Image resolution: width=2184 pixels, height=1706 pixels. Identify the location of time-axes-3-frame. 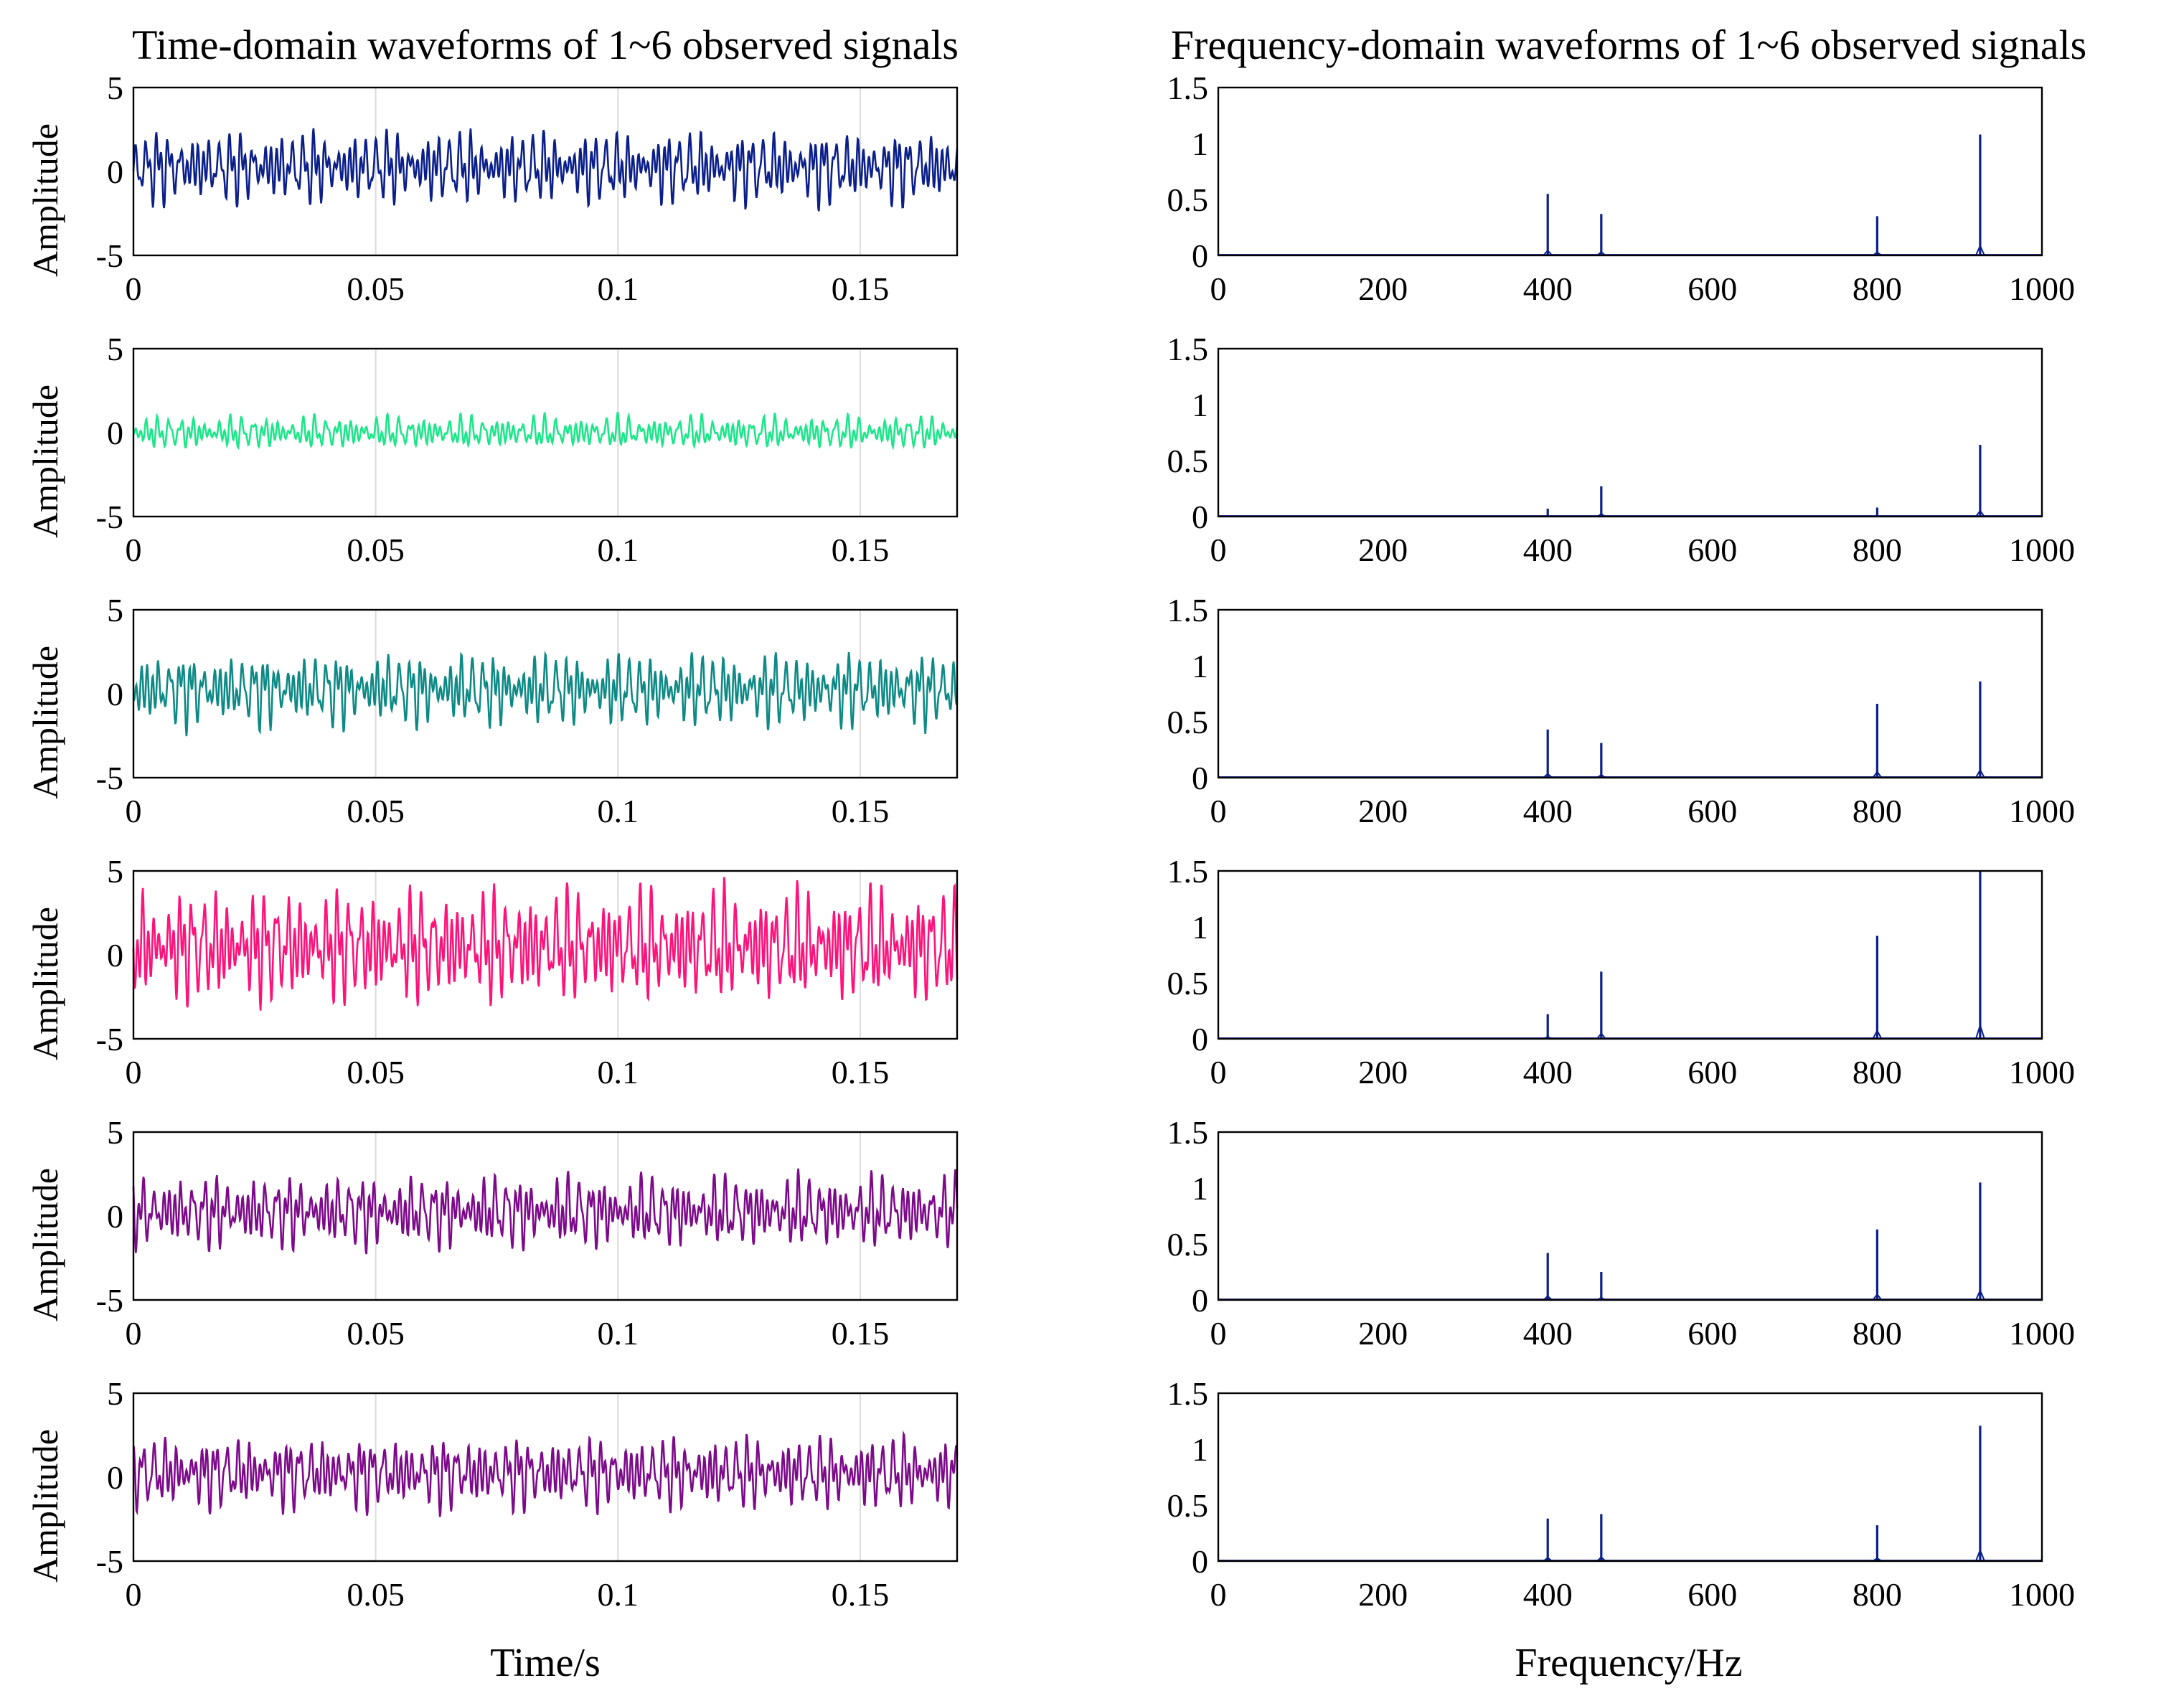
(545, 693).